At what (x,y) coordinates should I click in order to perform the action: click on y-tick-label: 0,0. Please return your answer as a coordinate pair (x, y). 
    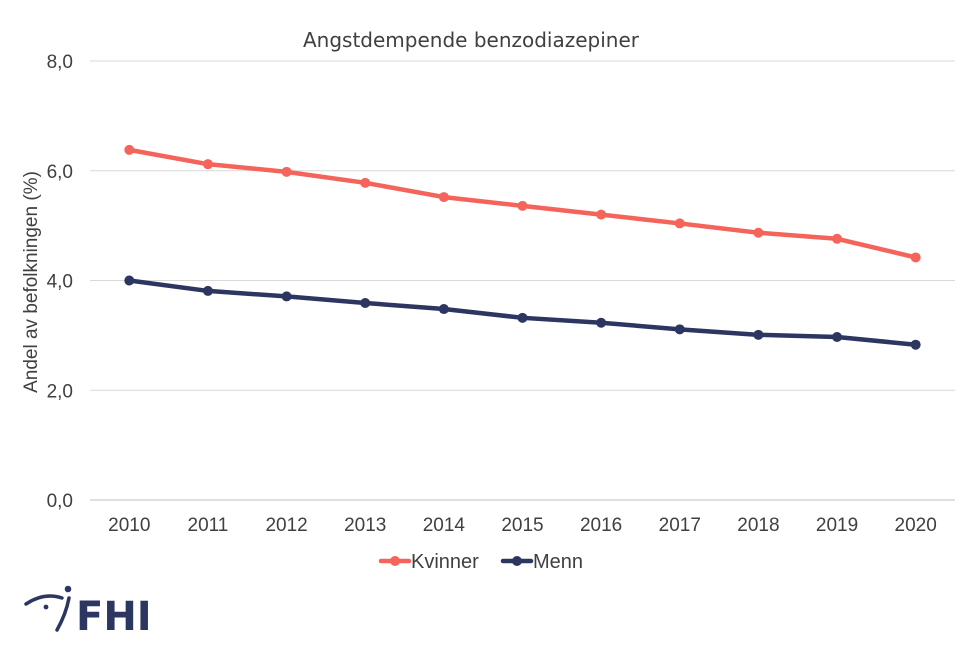
    Looking at the image, I should click on (60, 501).